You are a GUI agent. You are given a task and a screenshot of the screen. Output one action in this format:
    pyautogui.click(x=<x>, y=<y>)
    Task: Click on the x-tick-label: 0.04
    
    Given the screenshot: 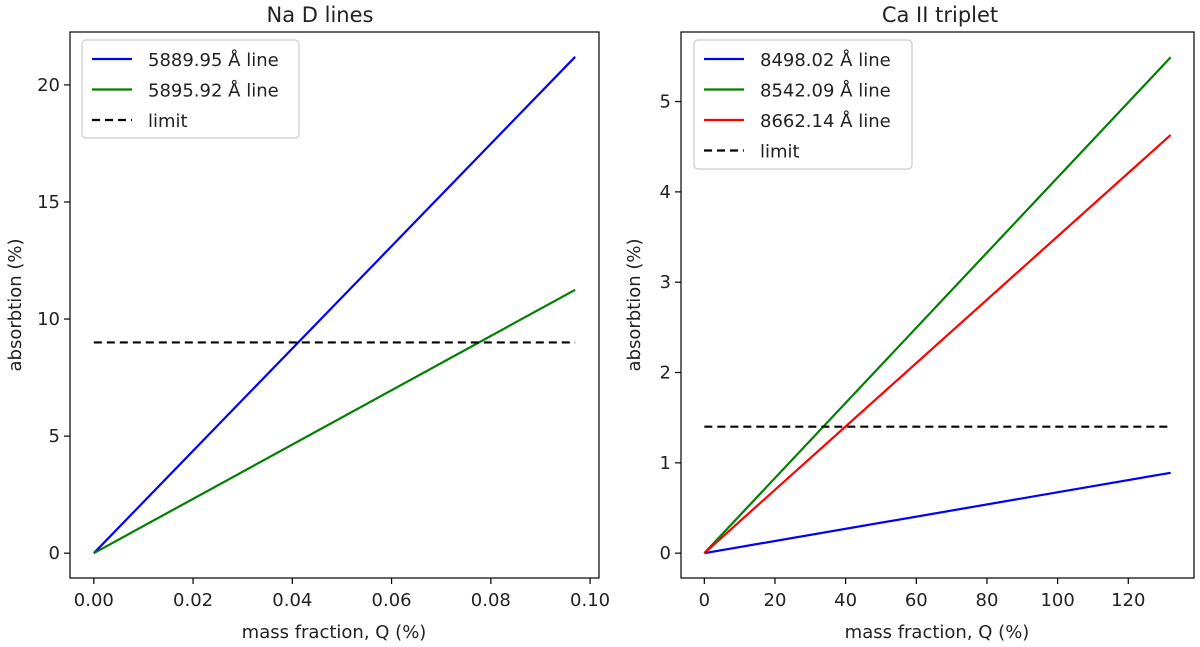 What is the action you would take?
    pyautogui.click(x=292, y=600)
    